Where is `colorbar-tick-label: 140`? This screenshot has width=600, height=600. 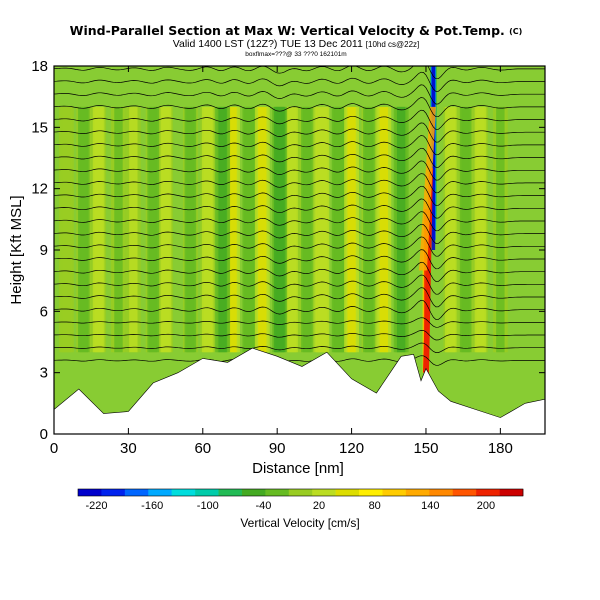
colorbar-tick-label: 140 is located at coordinates (430, 506).